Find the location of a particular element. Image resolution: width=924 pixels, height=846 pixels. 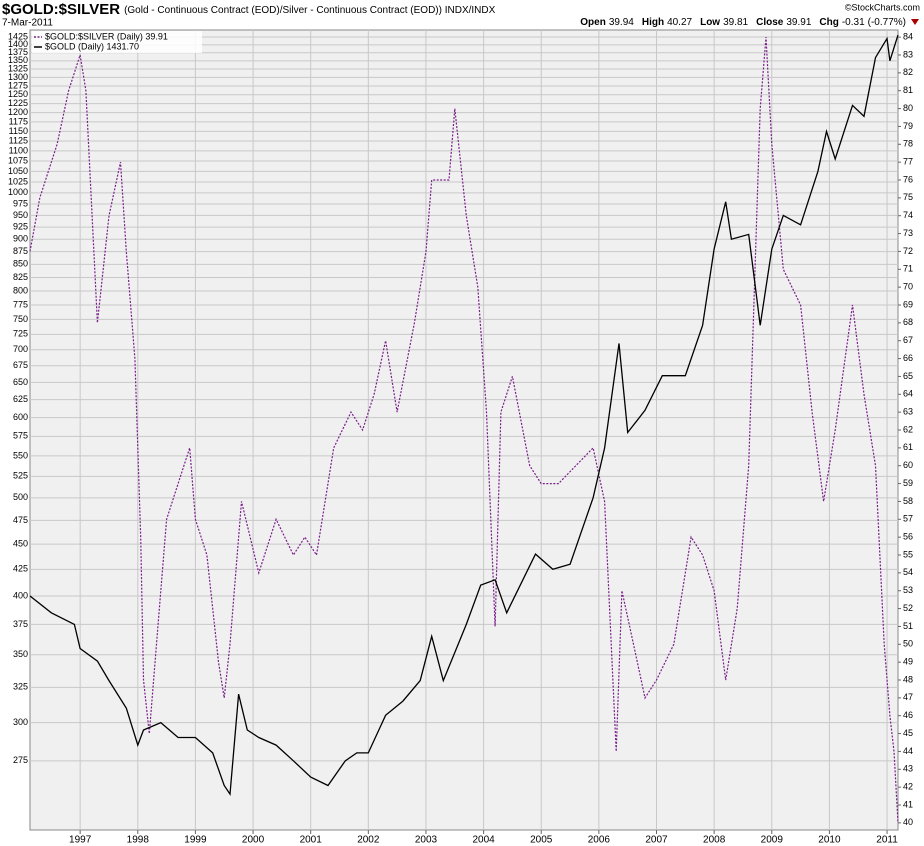

y-tick-label: 325 is located at coordinates (20, 687).